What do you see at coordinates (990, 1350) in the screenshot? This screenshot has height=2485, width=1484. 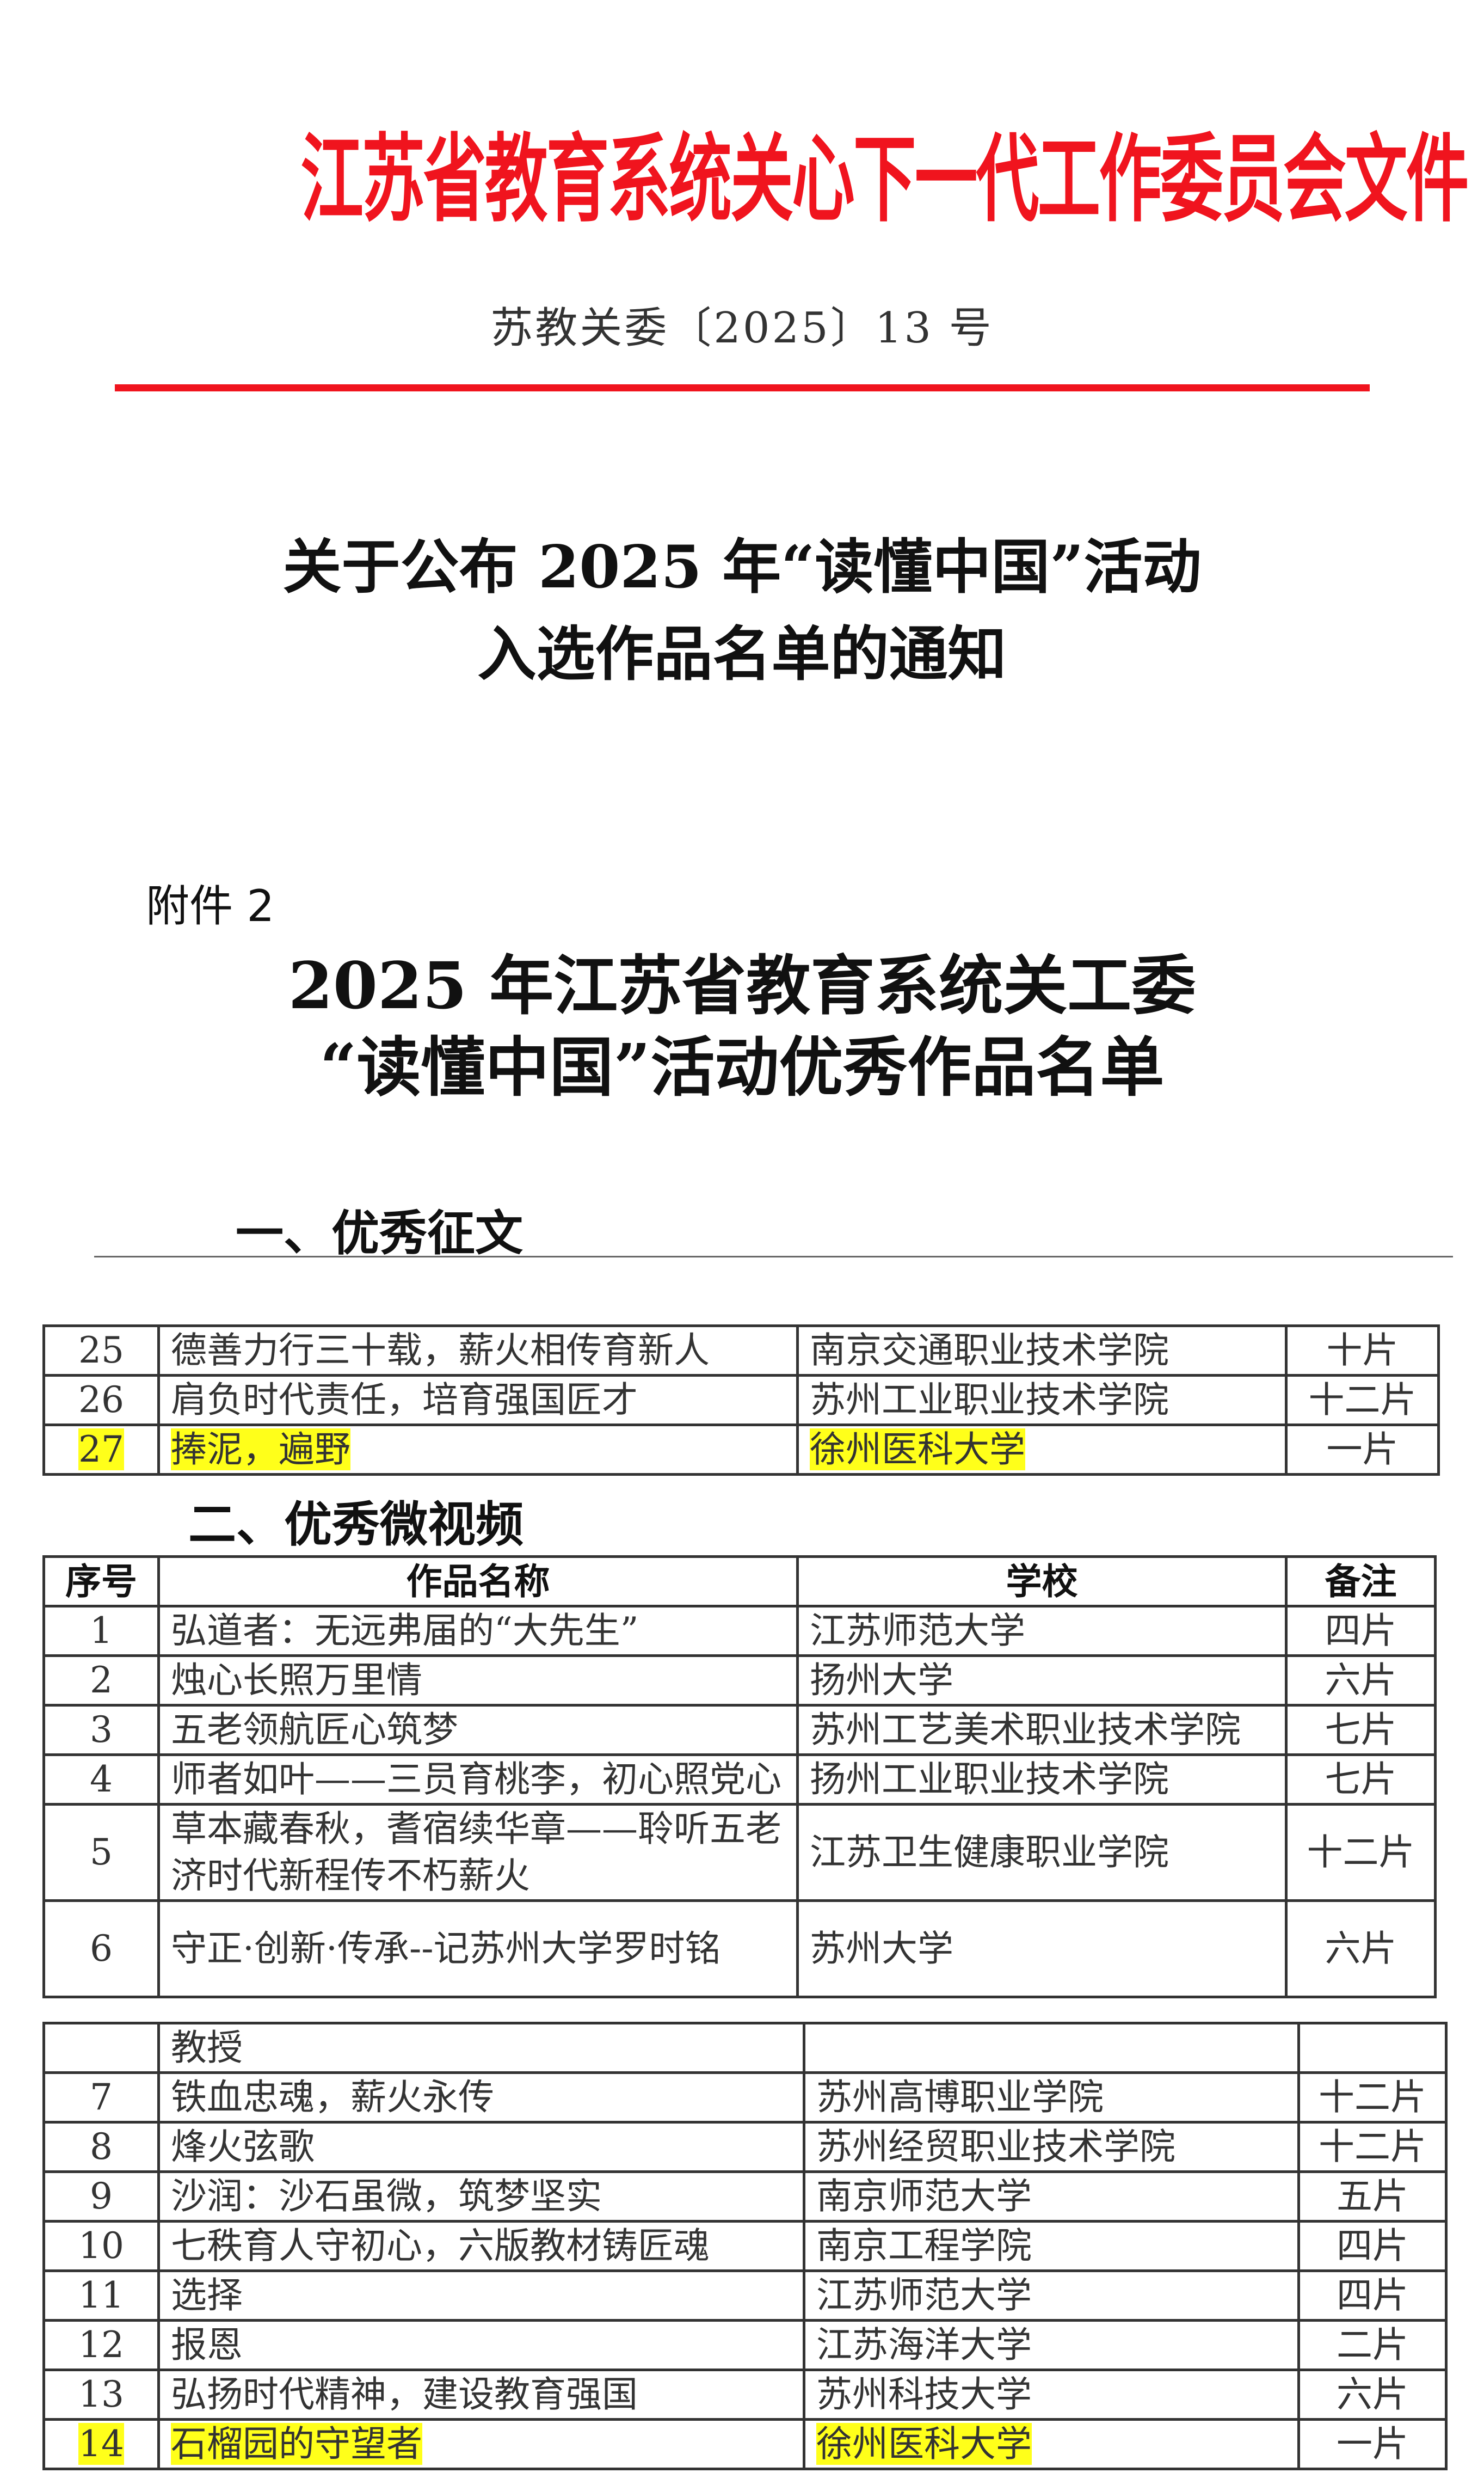 I see `school-name: 南京交通职业技术学院` at bounding box center [990, 1350].